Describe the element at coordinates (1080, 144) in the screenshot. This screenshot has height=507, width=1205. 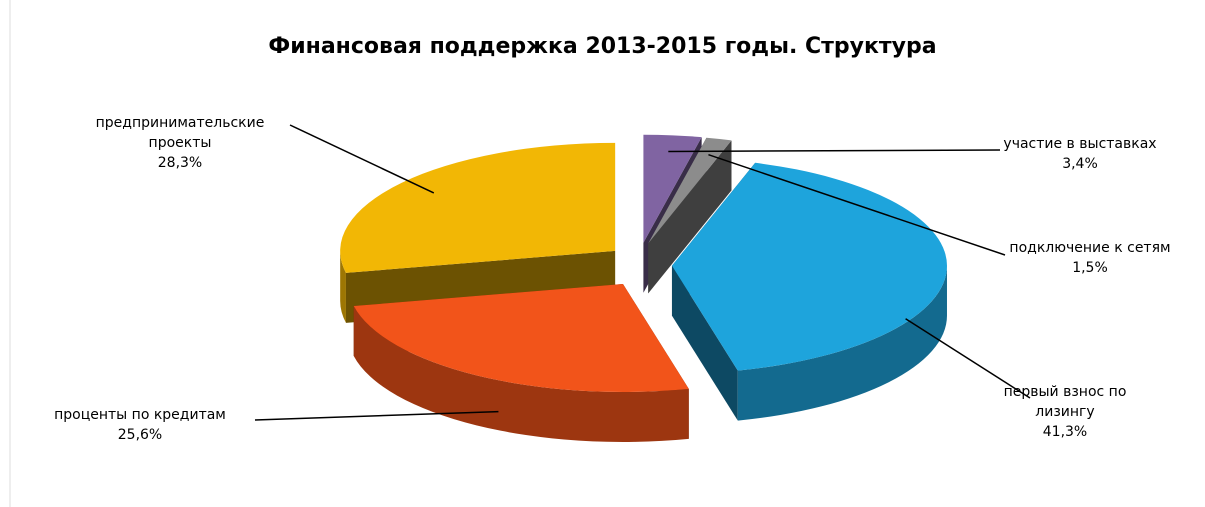
I see `category-label: участие в выставках` at that location.